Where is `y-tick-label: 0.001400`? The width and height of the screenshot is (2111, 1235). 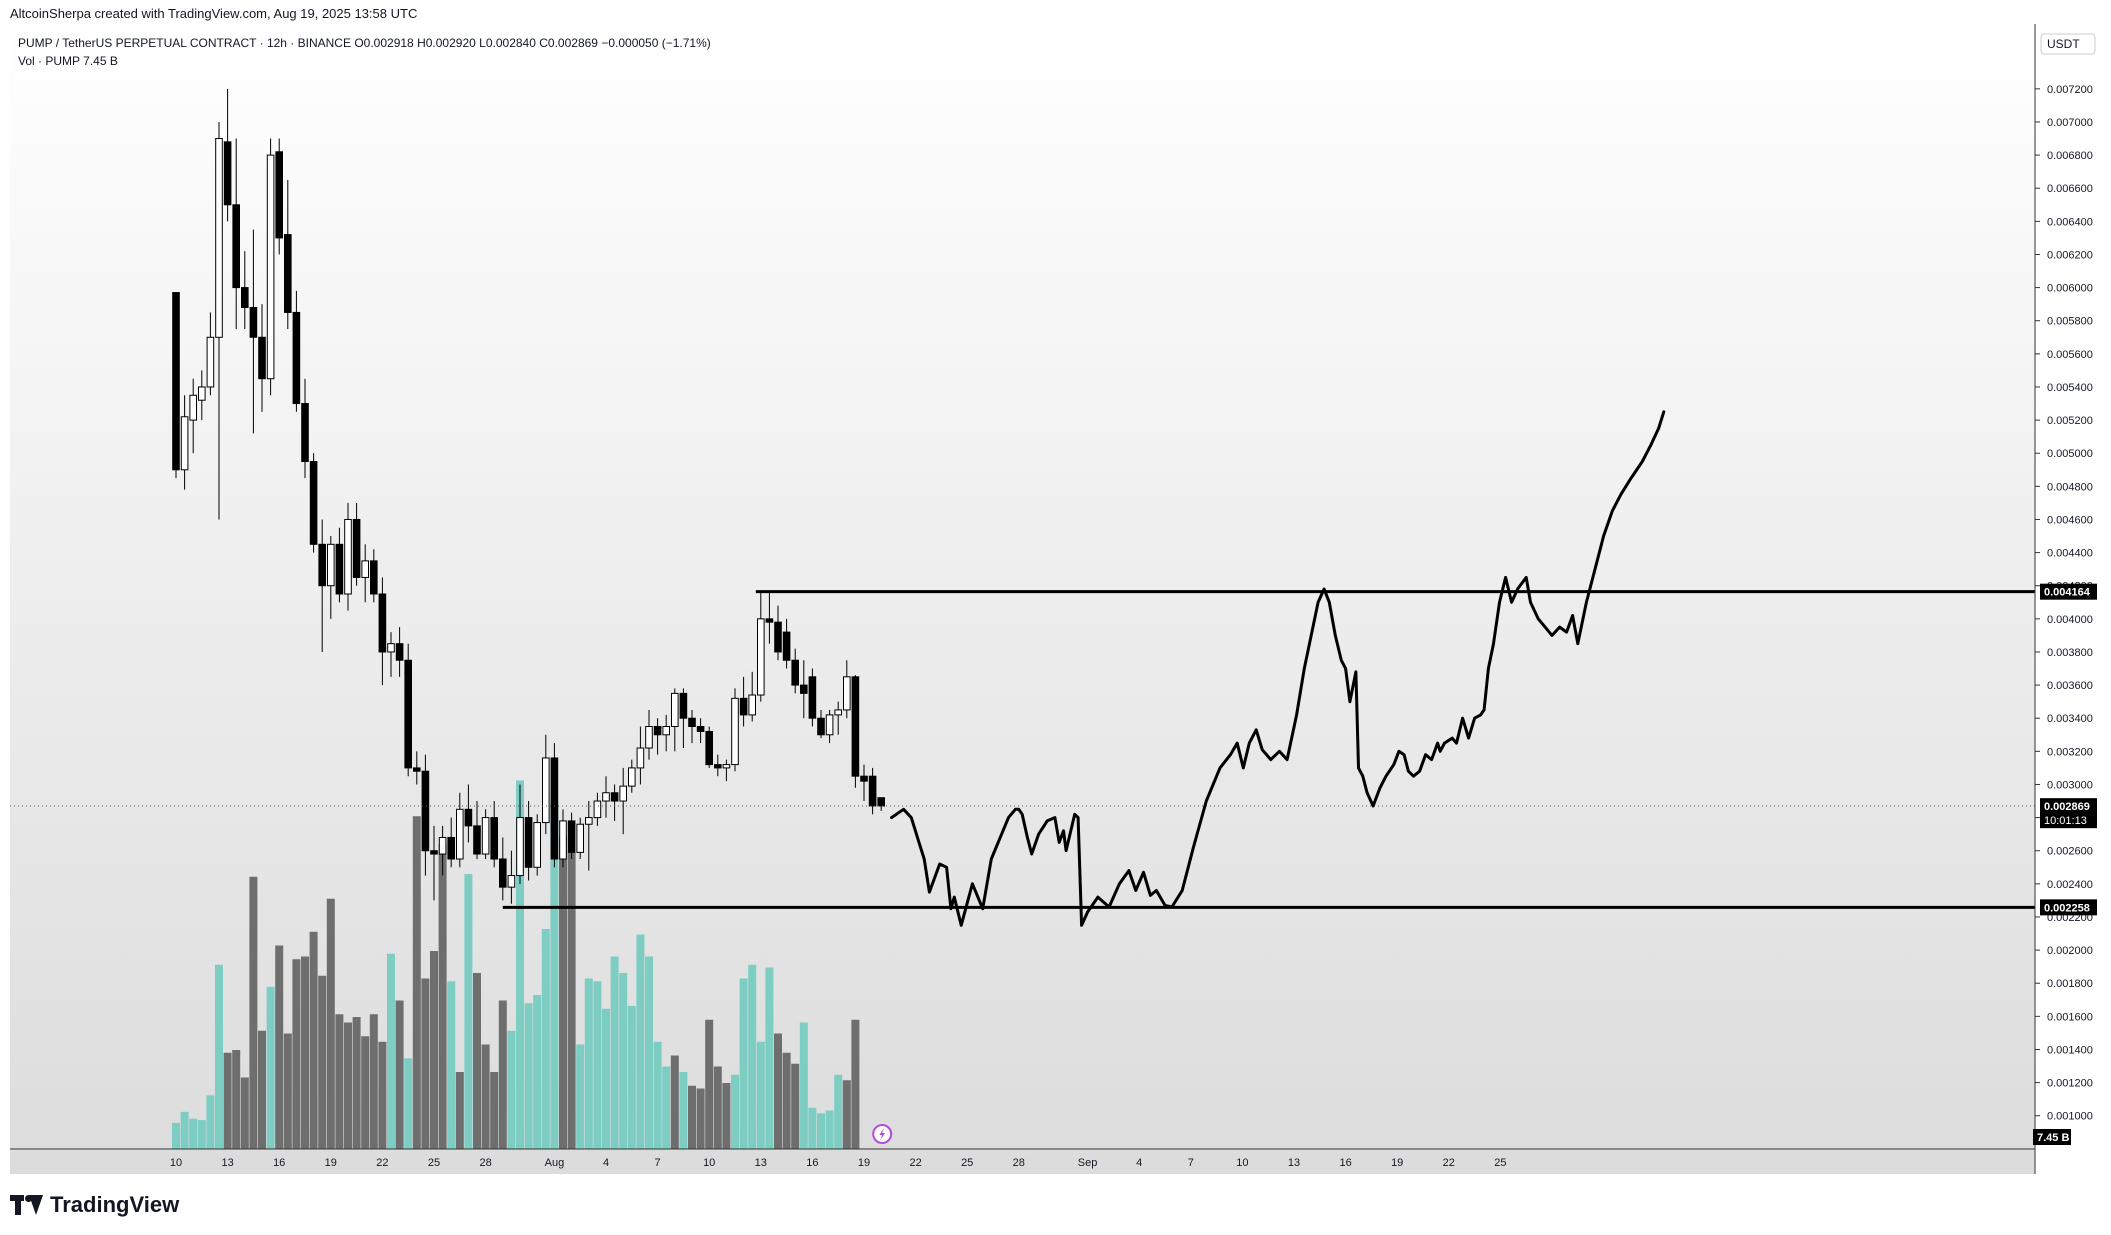
y-tick-label: 0.001400 is located at coordinates (2070, 1050).